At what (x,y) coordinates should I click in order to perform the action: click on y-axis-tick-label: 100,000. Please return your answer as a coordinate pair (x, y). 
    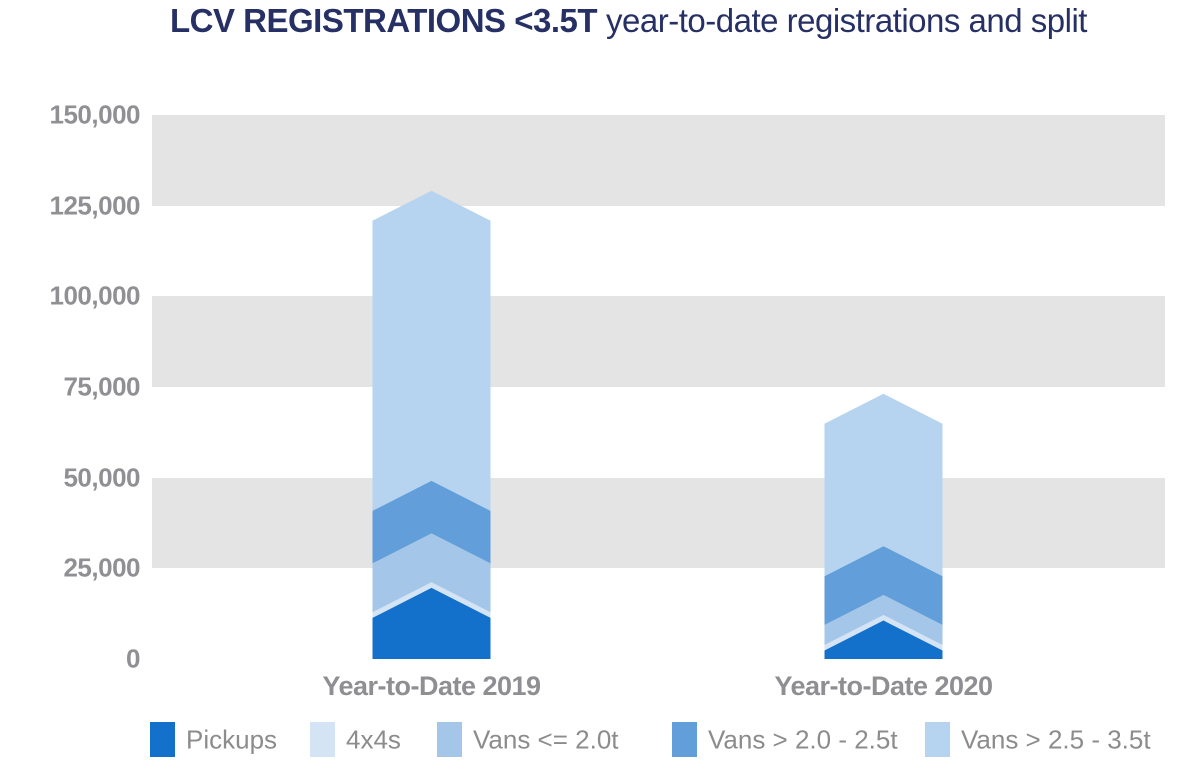
    Looking at the image, I should click on (95, 295).